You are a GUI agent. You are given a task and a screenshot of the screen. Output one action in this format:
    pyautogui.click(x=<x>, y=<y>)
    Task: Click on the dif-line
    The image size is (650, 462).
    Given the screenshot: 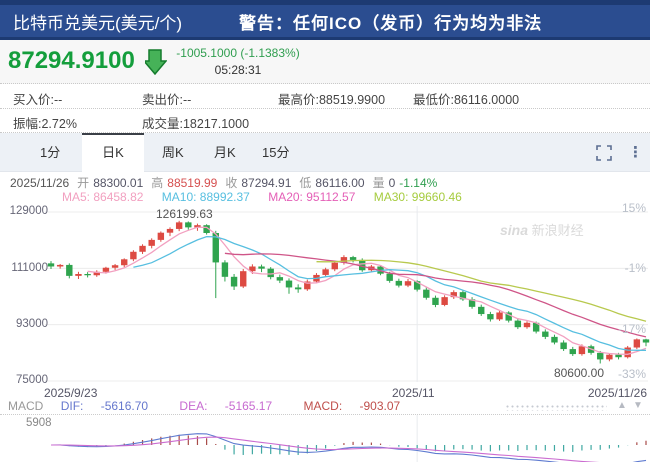 What is the action you would take?
    pyautogui.click(x=348, y=447)
    